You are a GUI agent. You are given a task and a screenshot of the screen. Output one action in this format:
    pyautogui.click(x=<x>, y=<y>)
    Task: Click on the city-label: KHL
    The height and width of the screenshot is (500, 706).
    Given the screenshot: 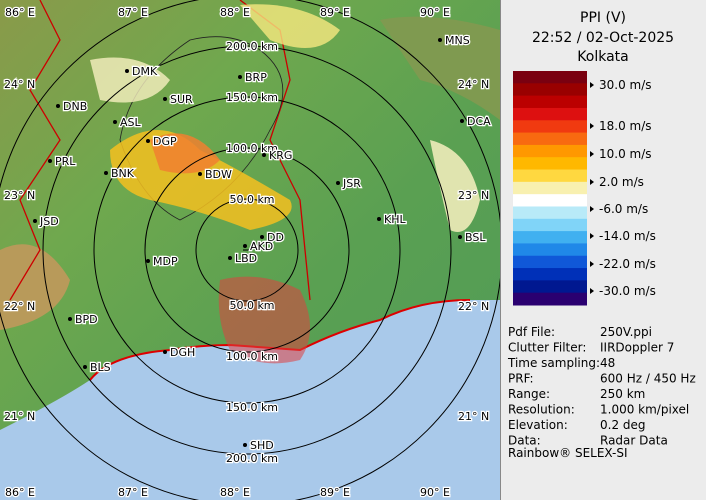 What is the action you would take?
    pyautogui.click(x=395, y=219)
    